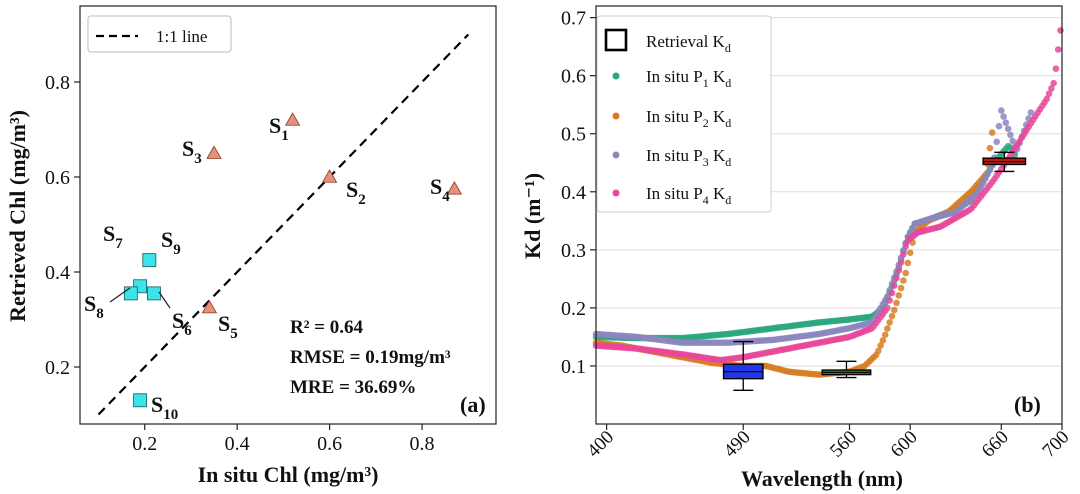 This screenshot has height=494, width=1080. What do you see at coordinates (57, 83) in the screenshot?
I see `panel-a-y-tick-label: 0.8` at bounding box center [57, 83].